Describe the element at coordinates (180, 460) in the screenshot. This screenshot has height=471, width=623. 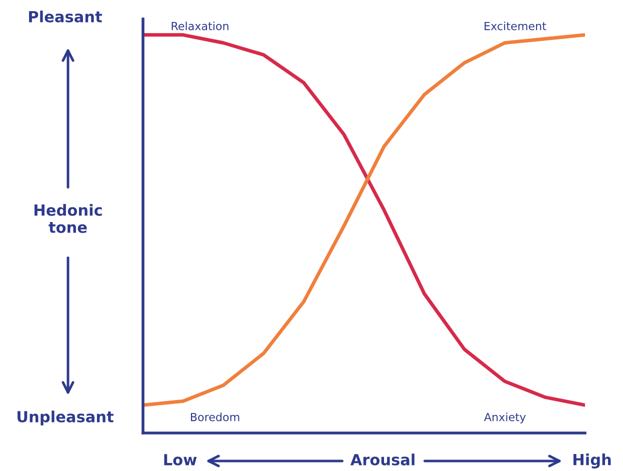
I see `text: Low` at that location.